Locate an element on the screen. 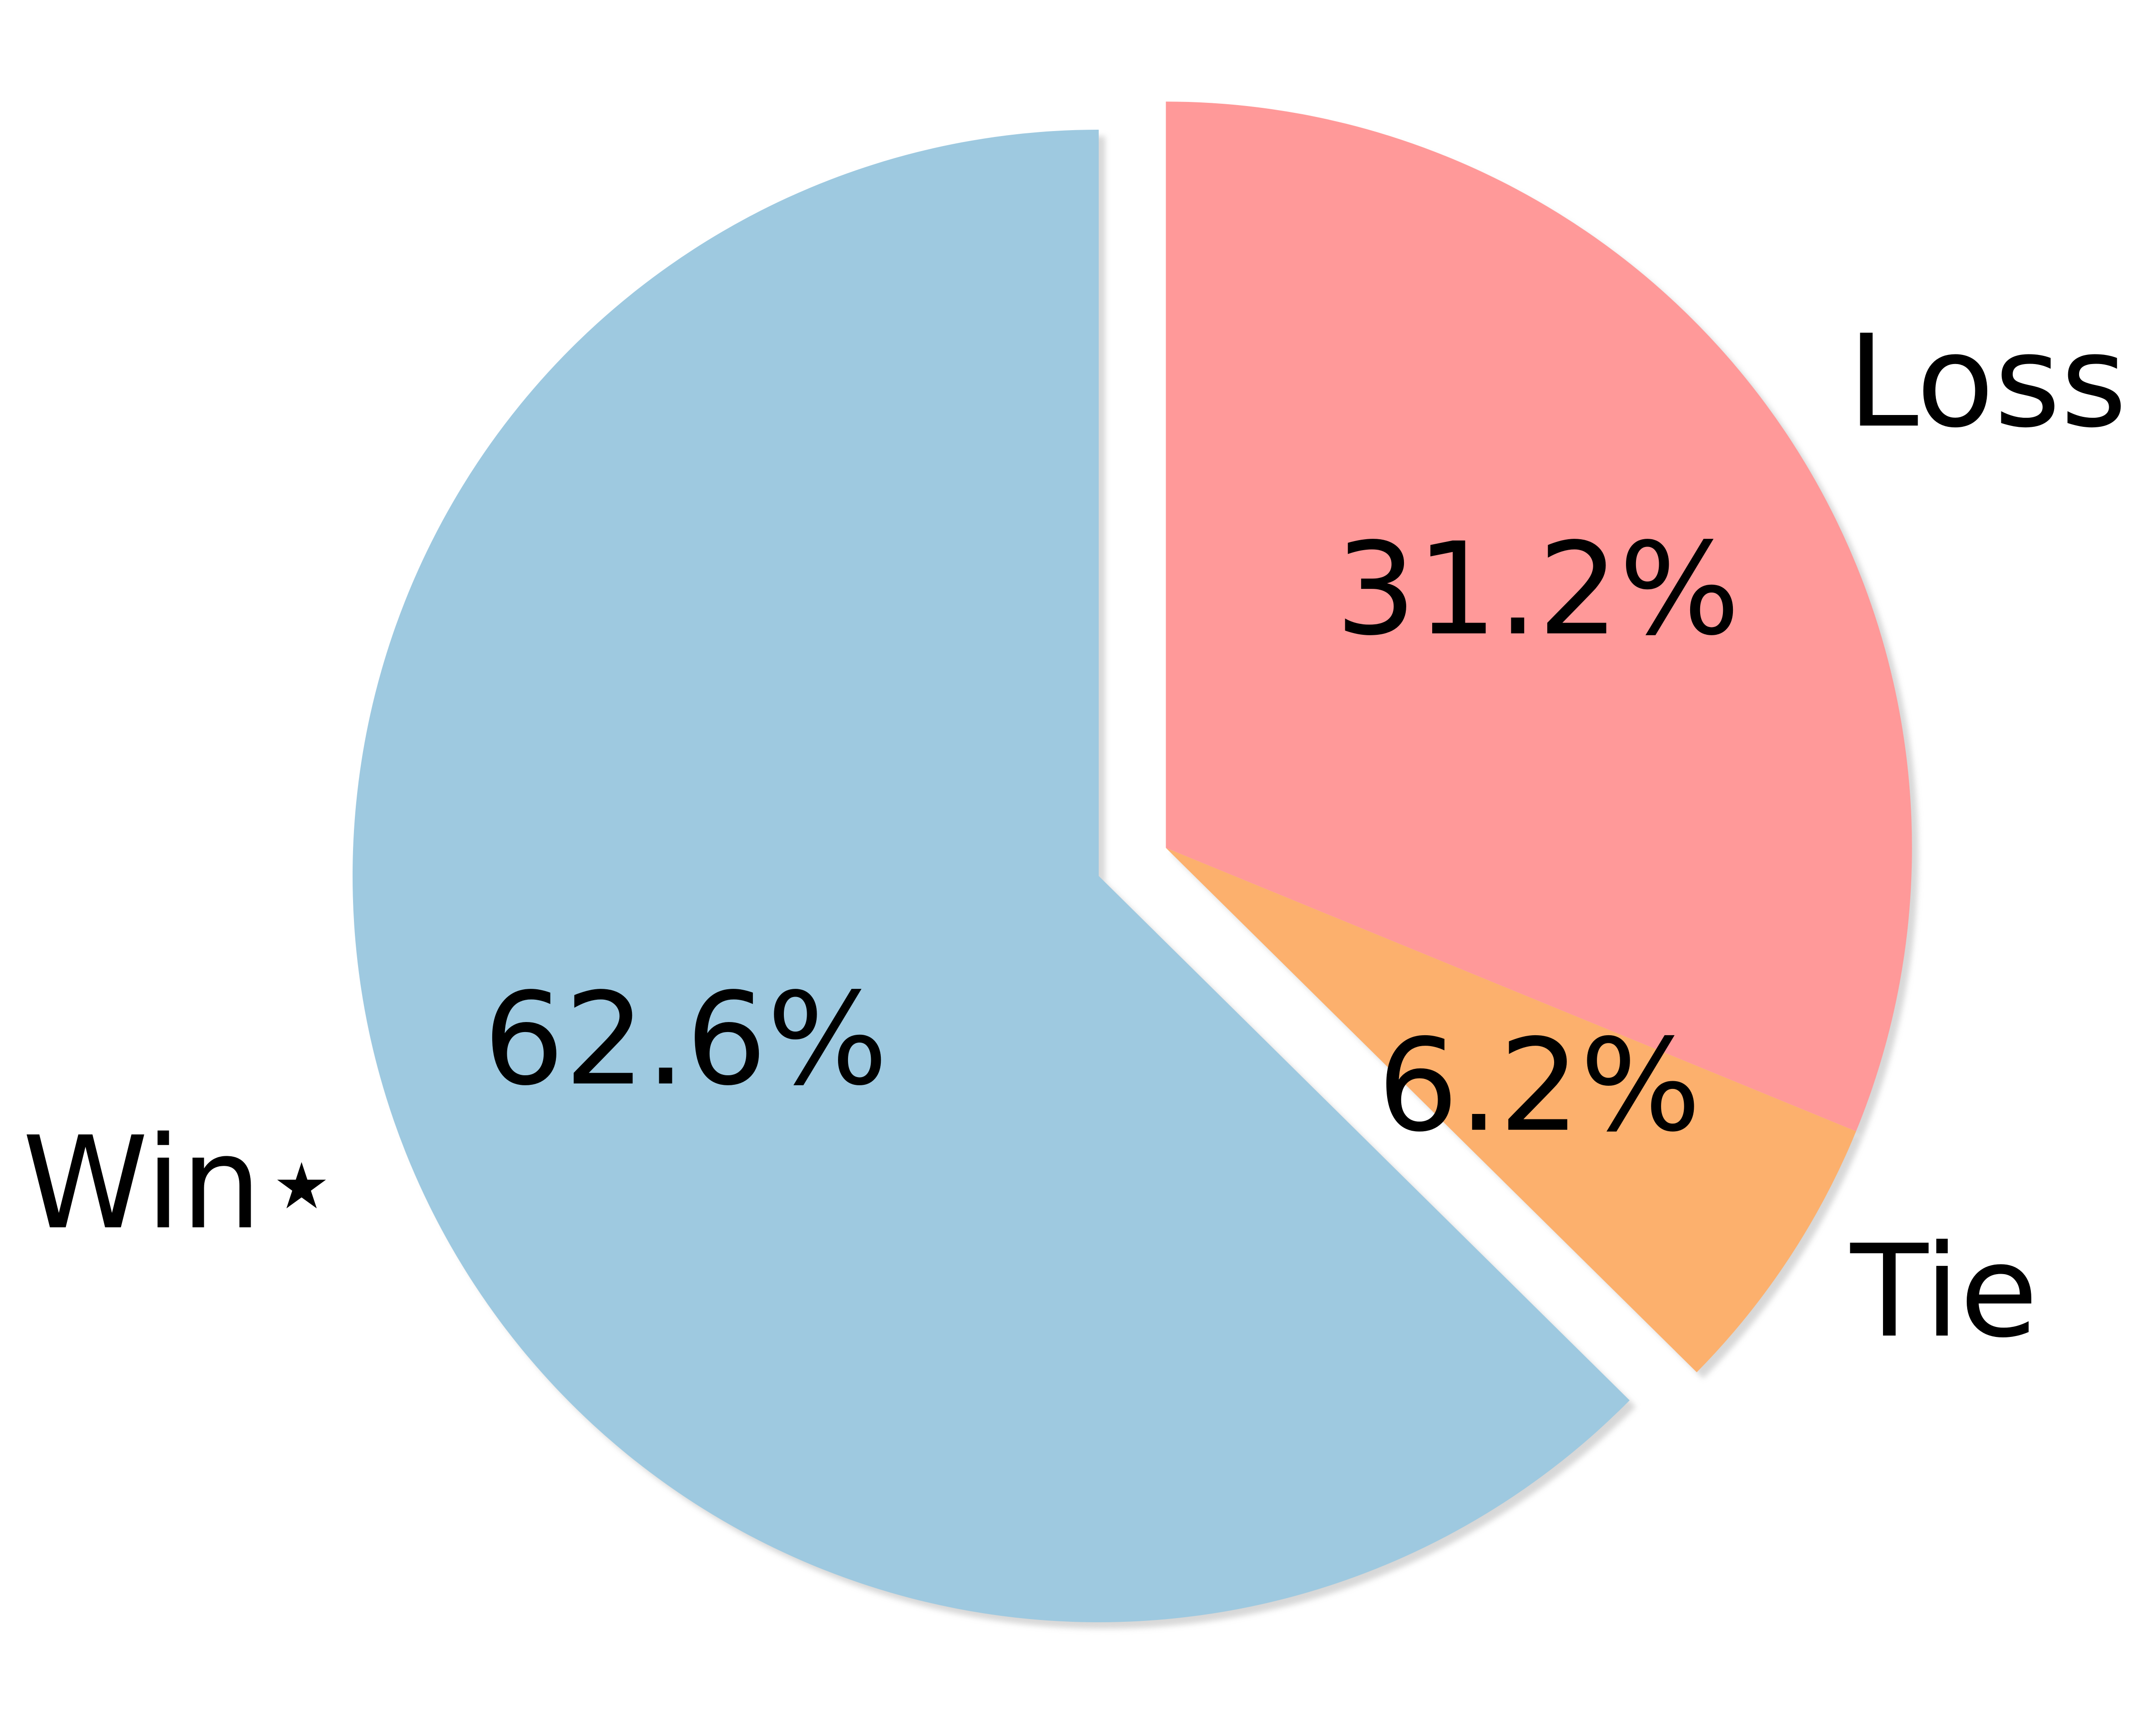 The width and height of the screenshot is (2156, 1736). percent-label-tie: 6.2% is located at coordinates (1539, 1086).